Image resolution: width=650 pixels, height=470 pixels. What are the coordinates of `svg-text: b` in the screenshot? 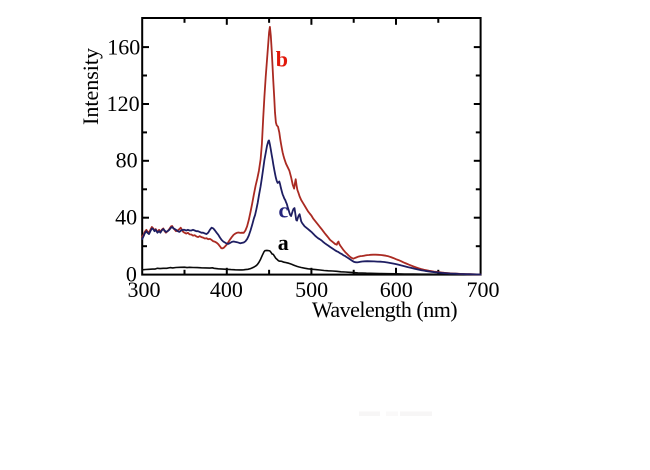 It's located at (282, 59).